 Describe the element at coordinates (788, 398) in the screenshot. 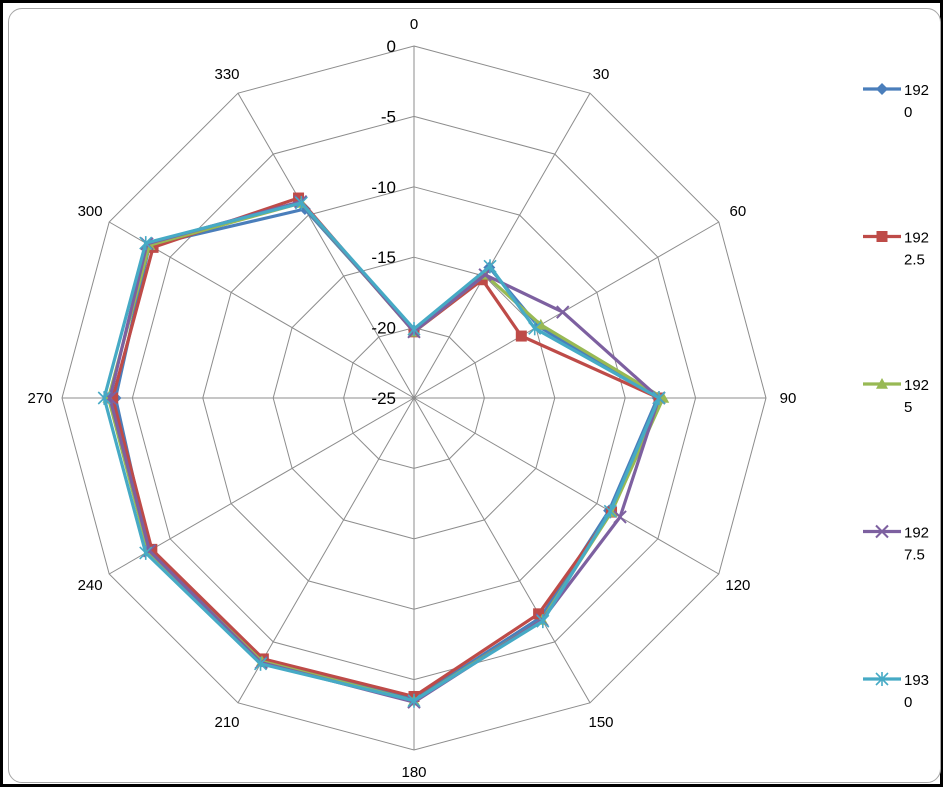

I see `angle-label: 90` at that location.